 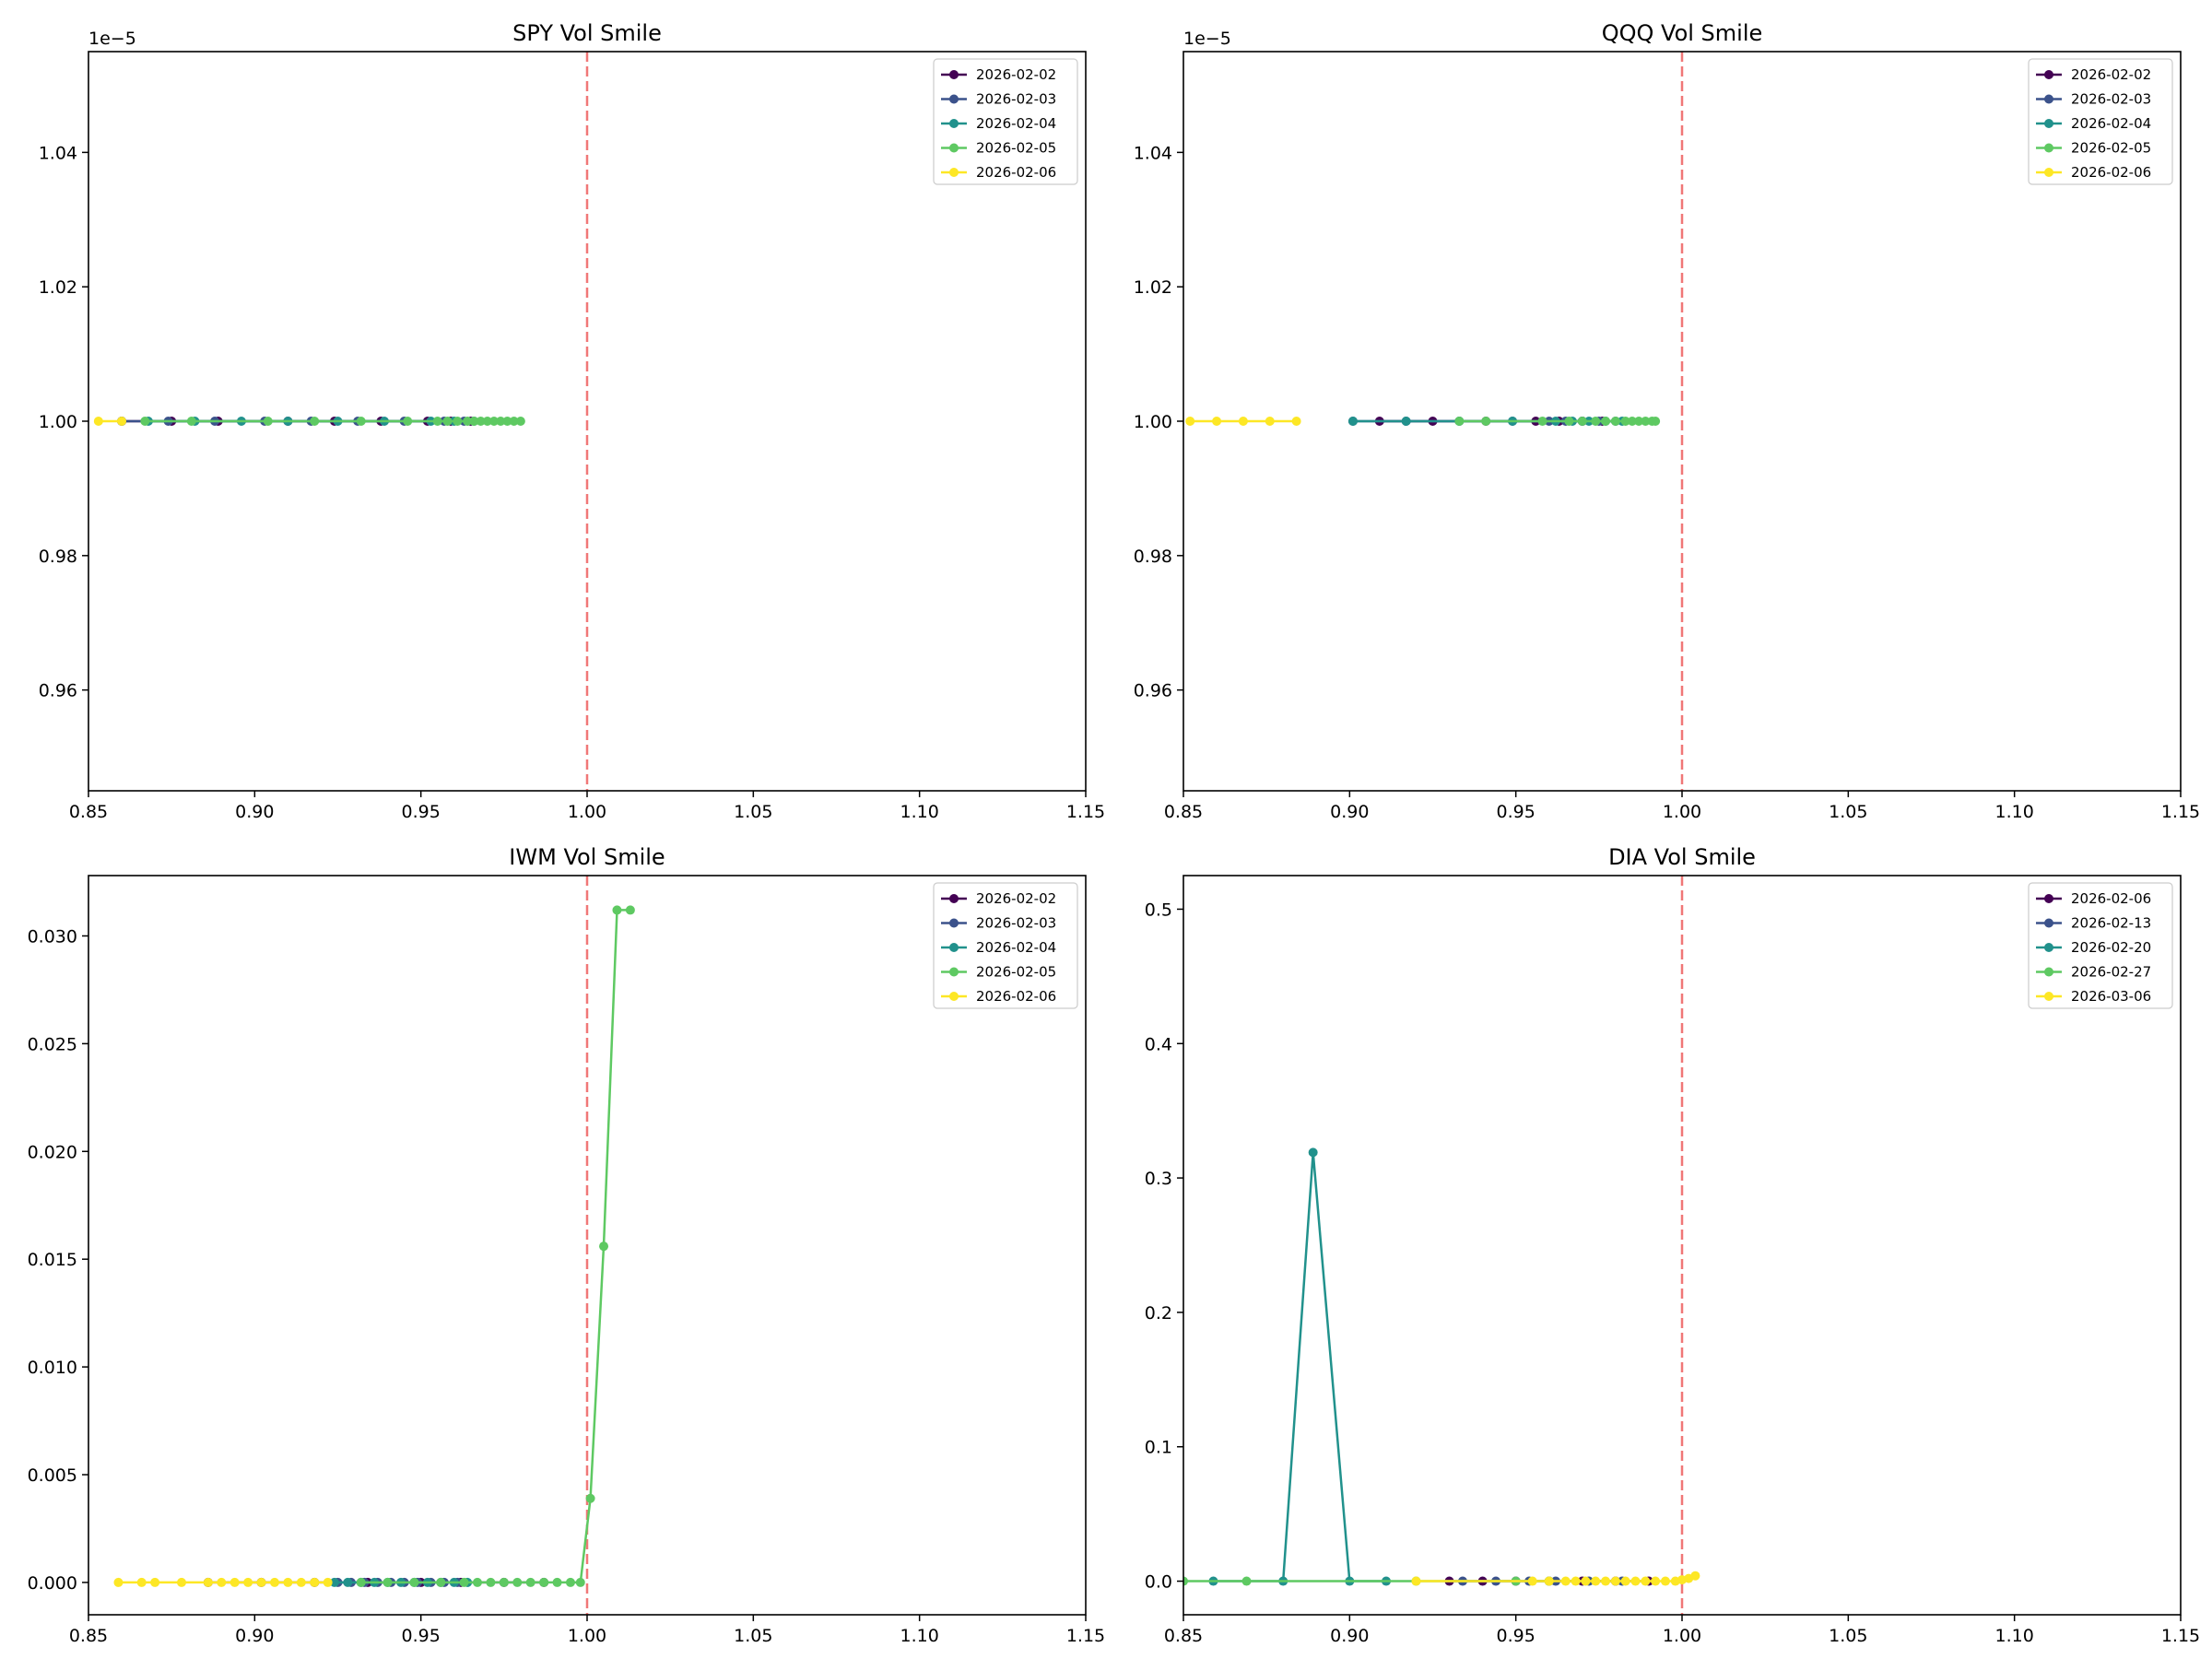 What do you see at coordinates (1153, 153) in the screenshot?
I see `qqq-y-tick-label: 1.04` at bounding box center [1153, 153].